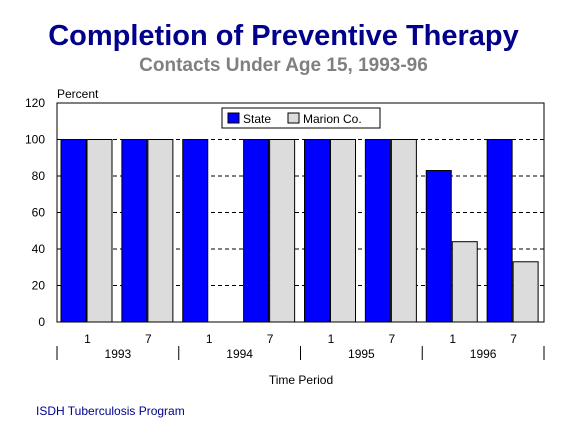 The width and height of the screenshot is (567, 429). What do you see at coordinates (35, 140) in the screenshot?
I see `y-tick-label: 100` at bounding box center [35, 140].